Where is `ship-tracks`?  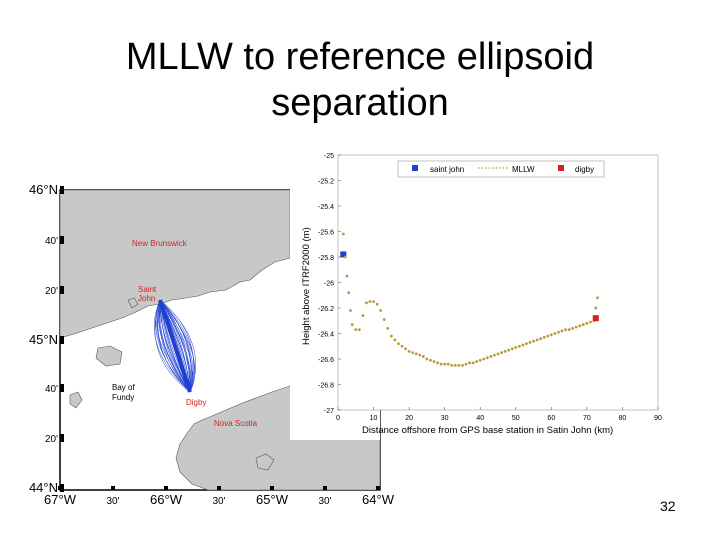 ship-tracks is located at coordinates (175, 346).